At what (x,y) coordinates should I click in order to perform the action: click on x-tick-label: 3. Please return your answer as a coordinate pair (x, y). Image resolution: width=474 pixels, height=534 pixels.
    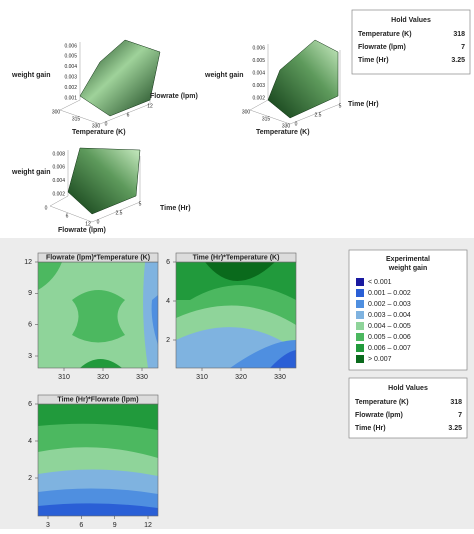
    Looking at the image, I should click on (48, 525).